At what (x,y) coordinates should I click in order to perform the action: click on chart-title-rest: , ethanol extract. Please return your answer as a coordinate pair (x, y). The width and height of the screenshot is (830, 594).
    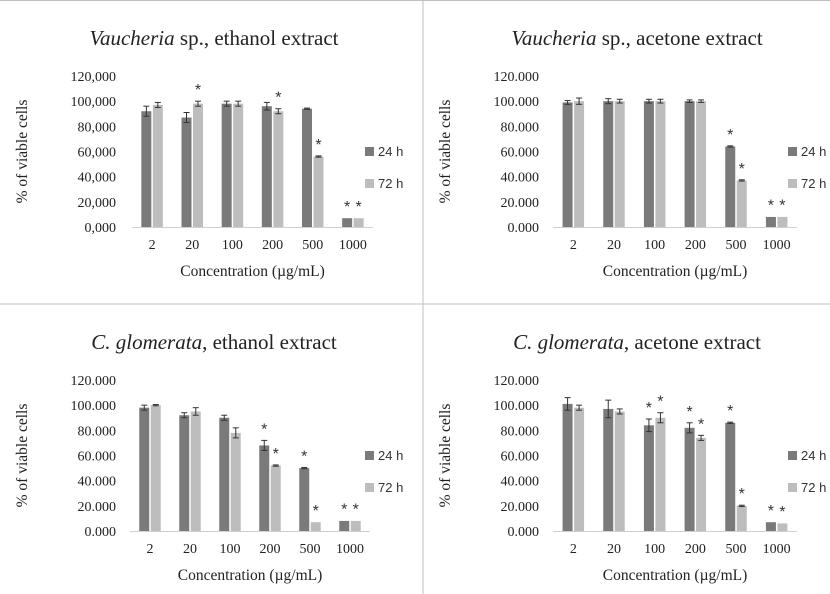
    Looking at the image, I should click on (269, 342).